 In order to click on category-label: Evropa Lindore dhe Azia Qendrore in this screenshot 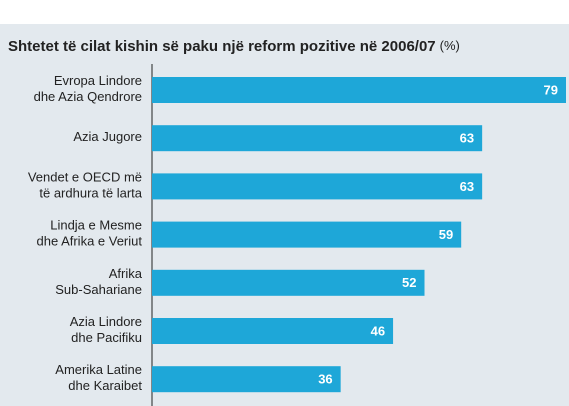, I will do `click(88, 88)`.